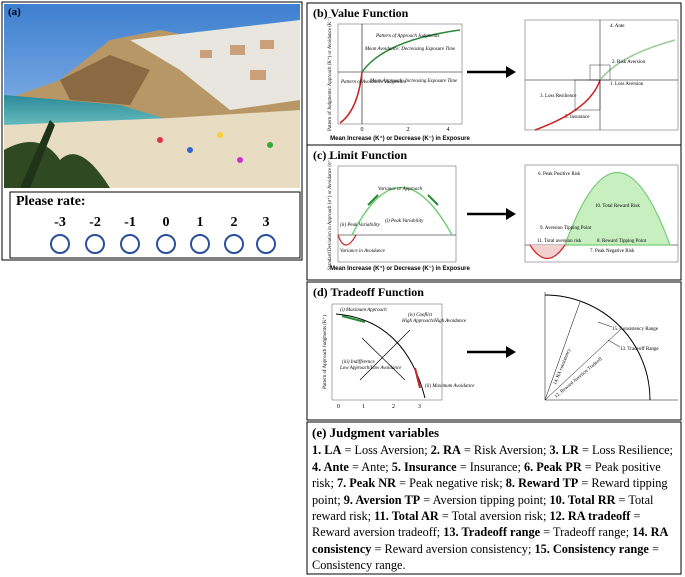  I want to click on note: 14. RA consistency, so click(562, 366).